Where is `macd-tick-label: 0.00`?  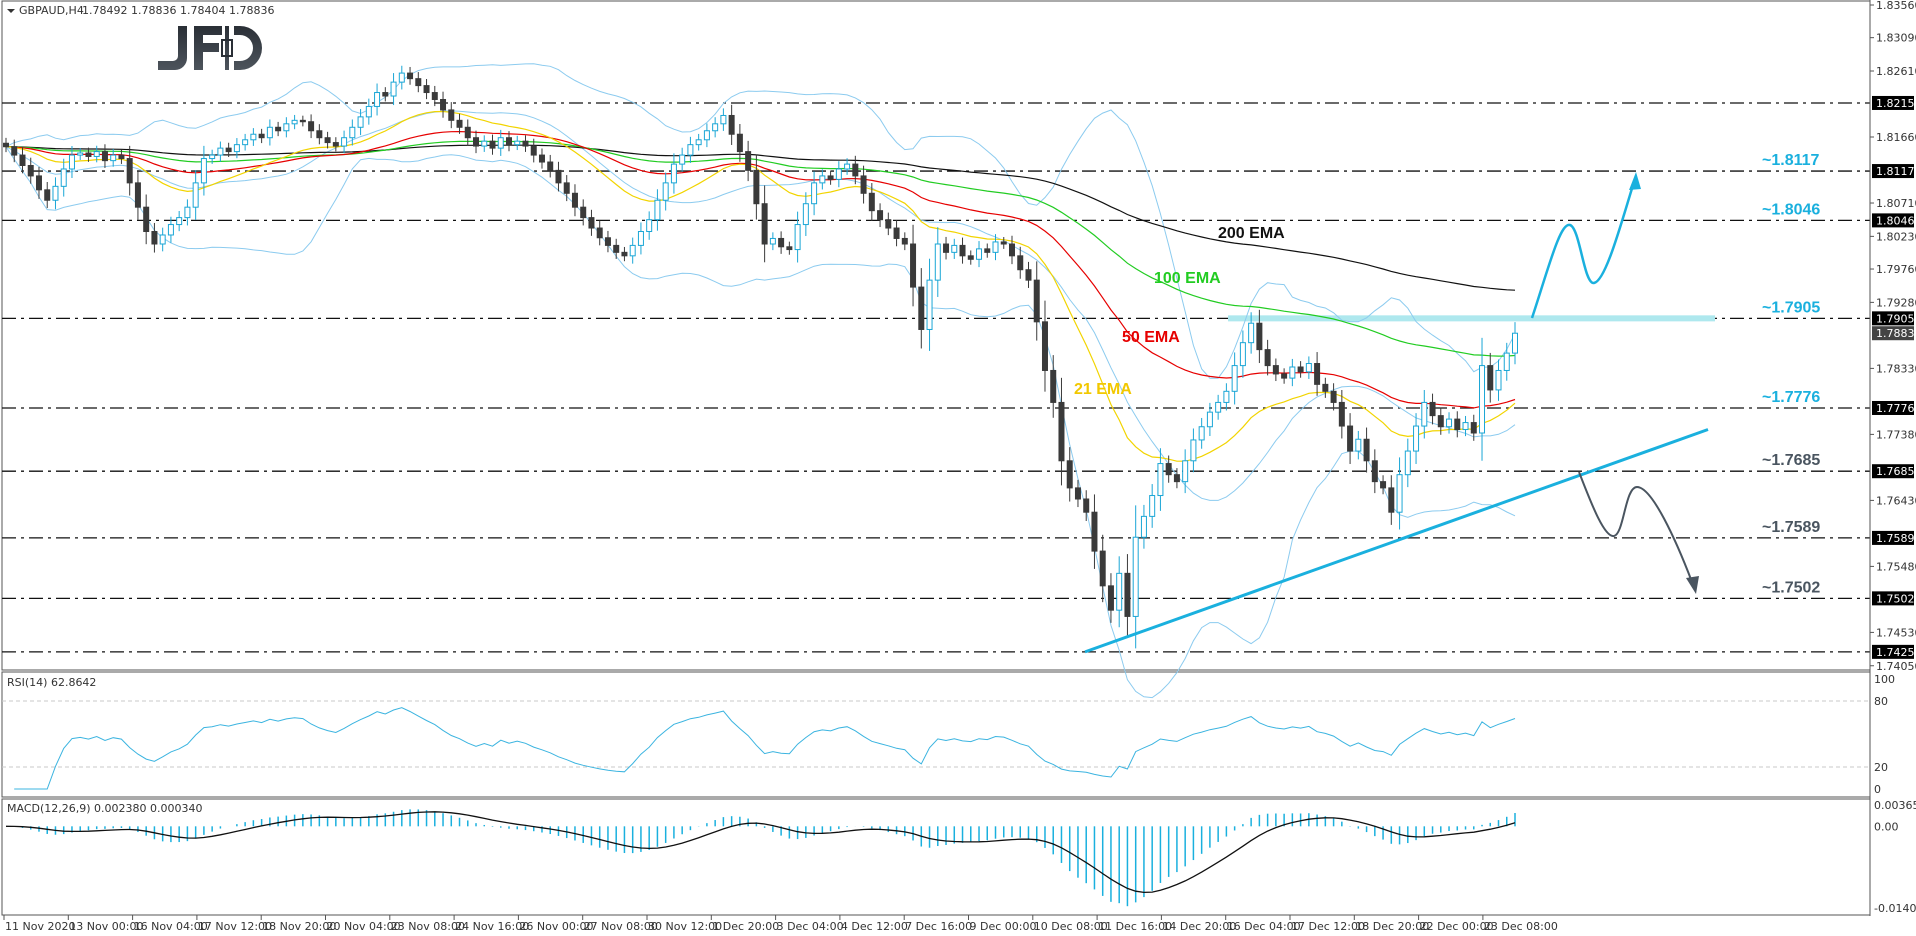
macd-tick-label: 0.00 is located at coordinates (1886, 826).